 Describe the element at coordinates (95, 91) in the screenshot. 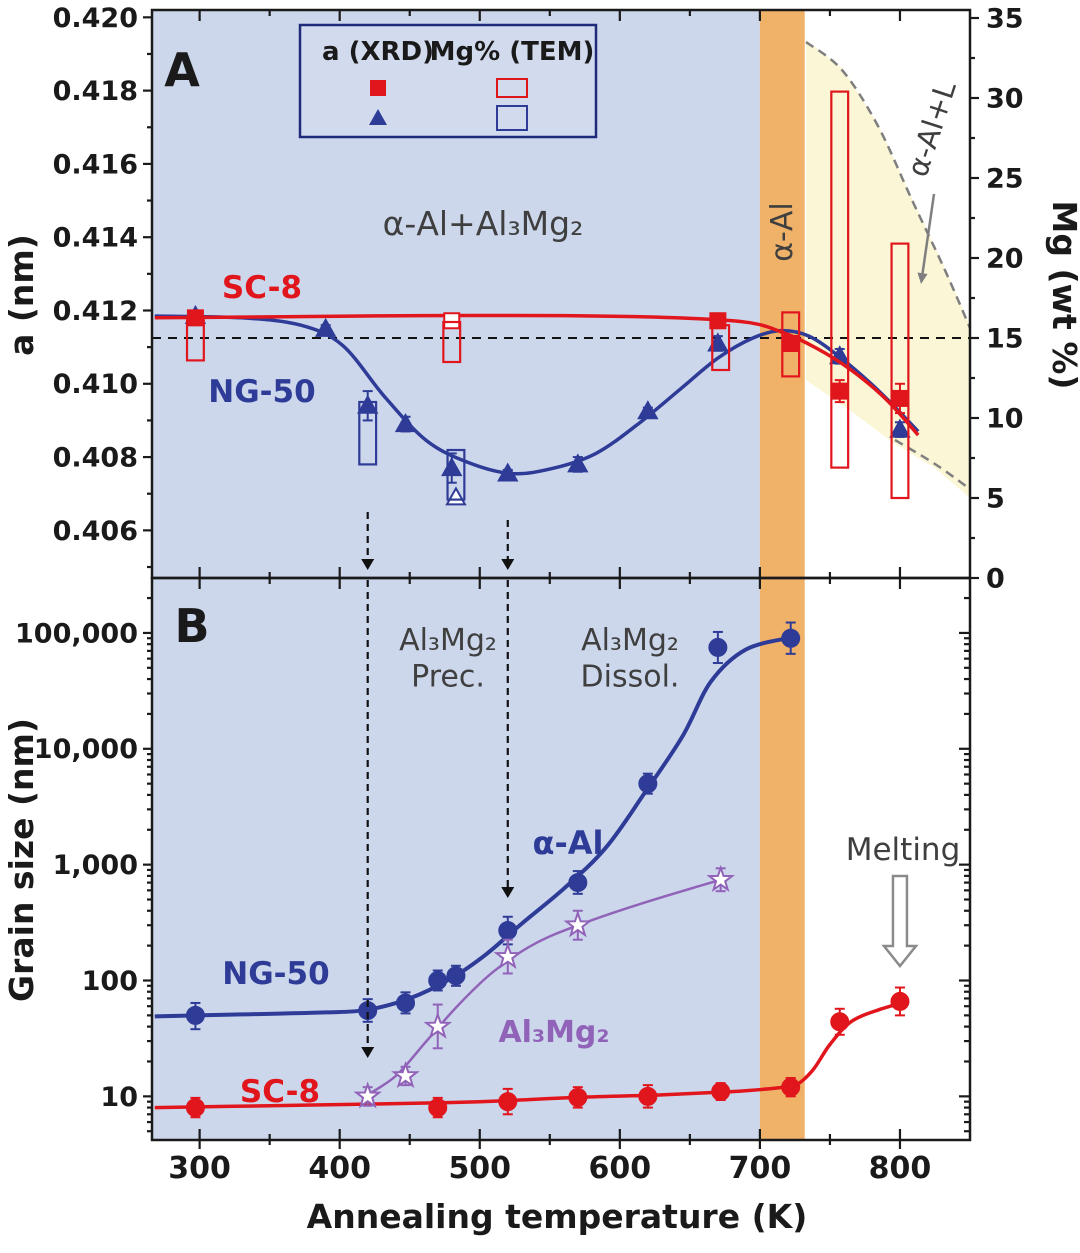

I see `tick-a-nm: 0.418` at that location.